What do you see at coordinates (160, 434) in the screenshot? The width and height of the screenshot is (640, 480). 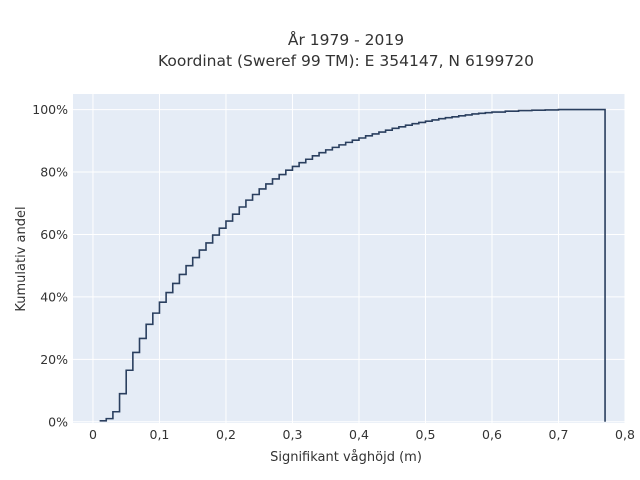 I see `x-tick-label: 0,1` at bounding box center [160, 434].